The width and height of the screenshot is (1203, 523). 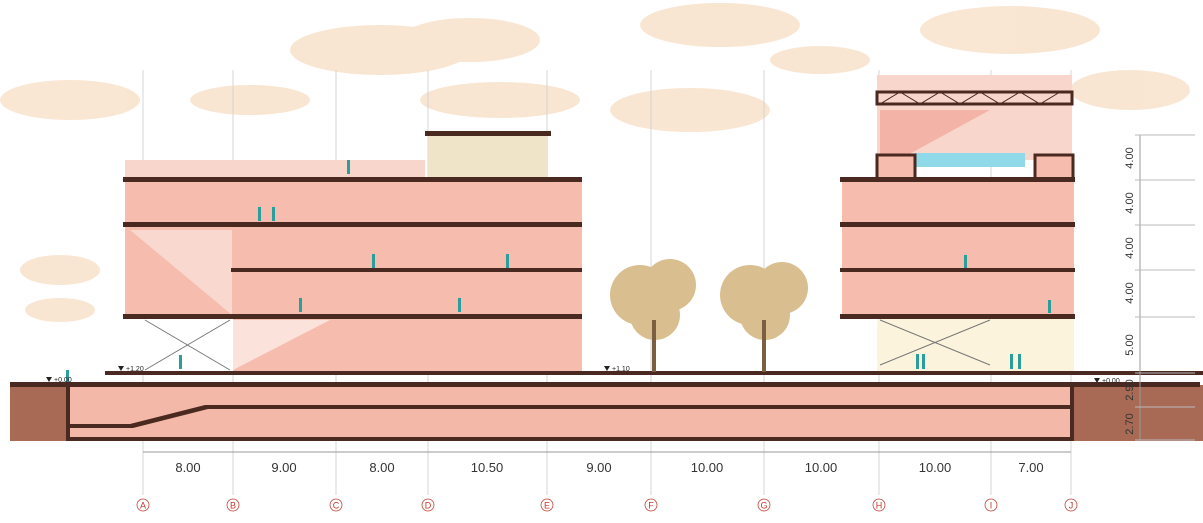 What do you see at coordinates (336, 505) in the screenshot?
I see `axis-label: C` at bounding box center [336, 505].